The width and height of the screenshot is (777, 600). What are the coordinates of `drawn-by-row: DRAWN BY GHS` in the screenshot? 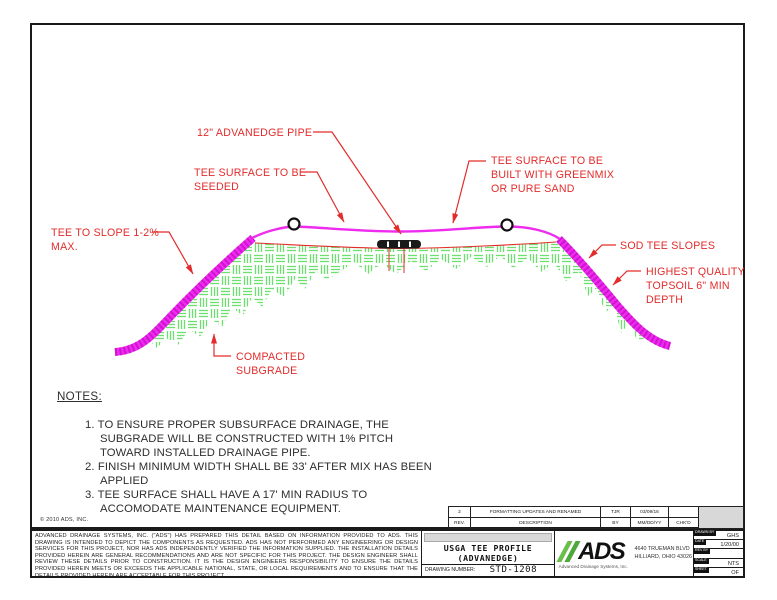 It's located at (718, 535).